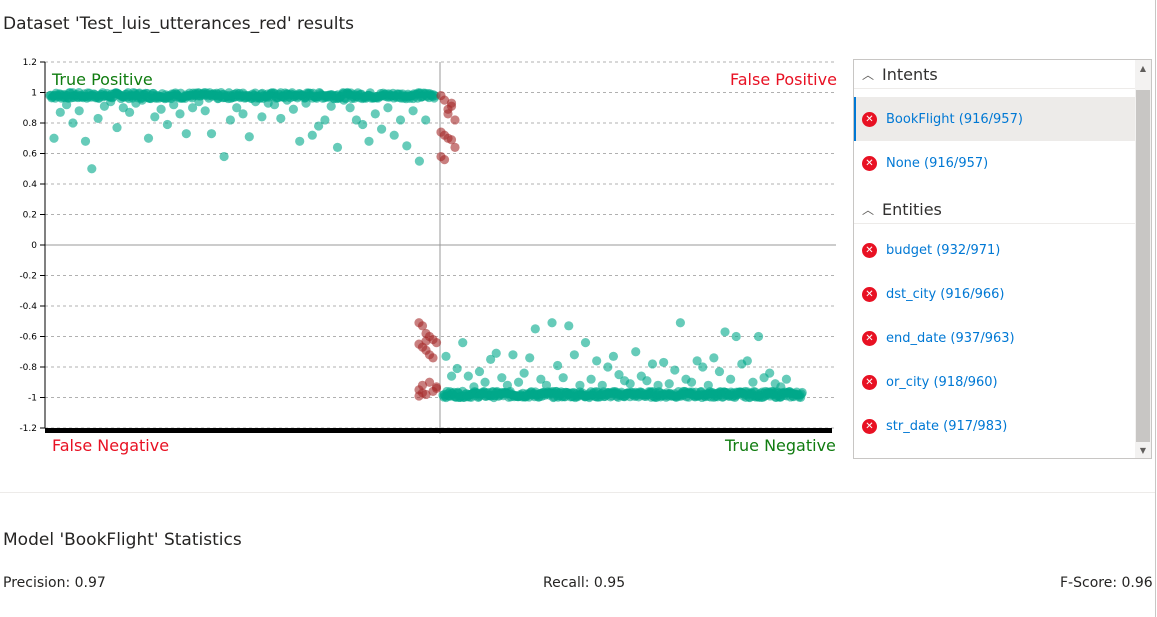 The width and height of the screenshot is (1157, 617). I want to click on entity-item: ✕ dst_city (916/966), so click(994, 294).